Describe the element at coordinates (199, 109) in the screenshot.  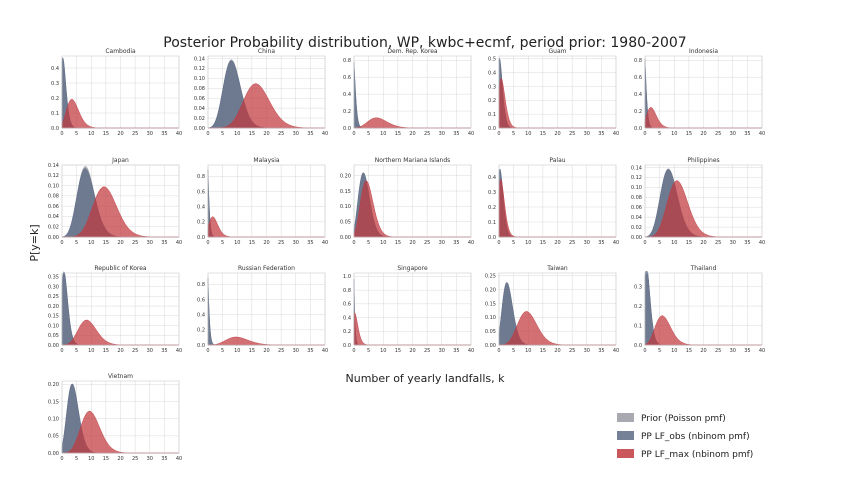
I see `y-tick-label: 0.04` at that location.